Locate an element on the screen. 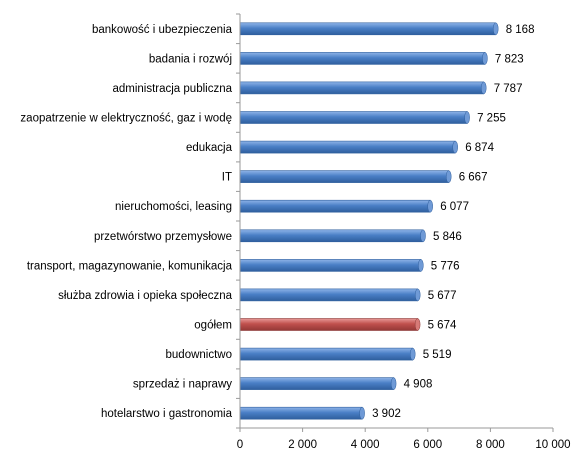  category-label: badania i rozwój is located at coordinates (190, 59).